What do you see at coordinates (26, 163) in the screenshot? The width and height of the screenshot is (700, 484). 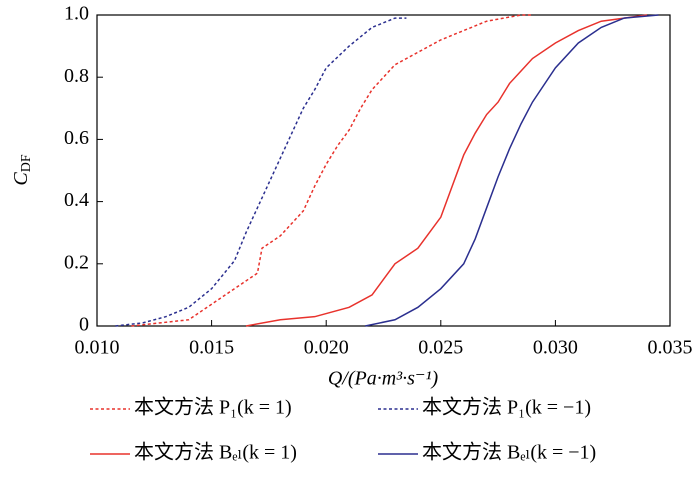 I see `y-label-sub: DF` at bounding box center [26, 163].